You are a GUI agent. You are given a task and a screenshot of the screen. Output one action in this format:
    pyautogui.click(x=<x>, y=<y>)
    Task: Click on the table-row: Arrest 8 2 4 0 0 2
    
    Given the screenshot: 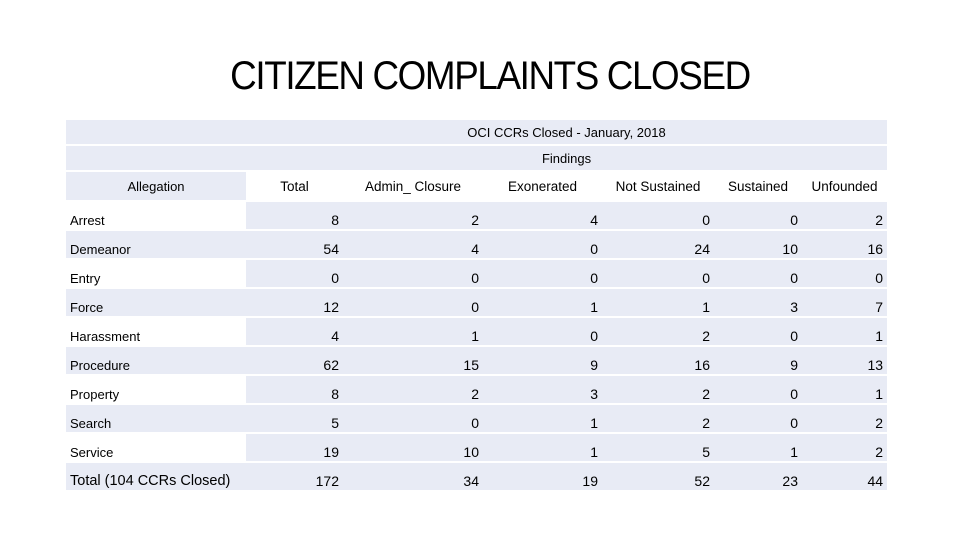 What is the action you would take?
    pyautogui.click(x=477, y=215)
    